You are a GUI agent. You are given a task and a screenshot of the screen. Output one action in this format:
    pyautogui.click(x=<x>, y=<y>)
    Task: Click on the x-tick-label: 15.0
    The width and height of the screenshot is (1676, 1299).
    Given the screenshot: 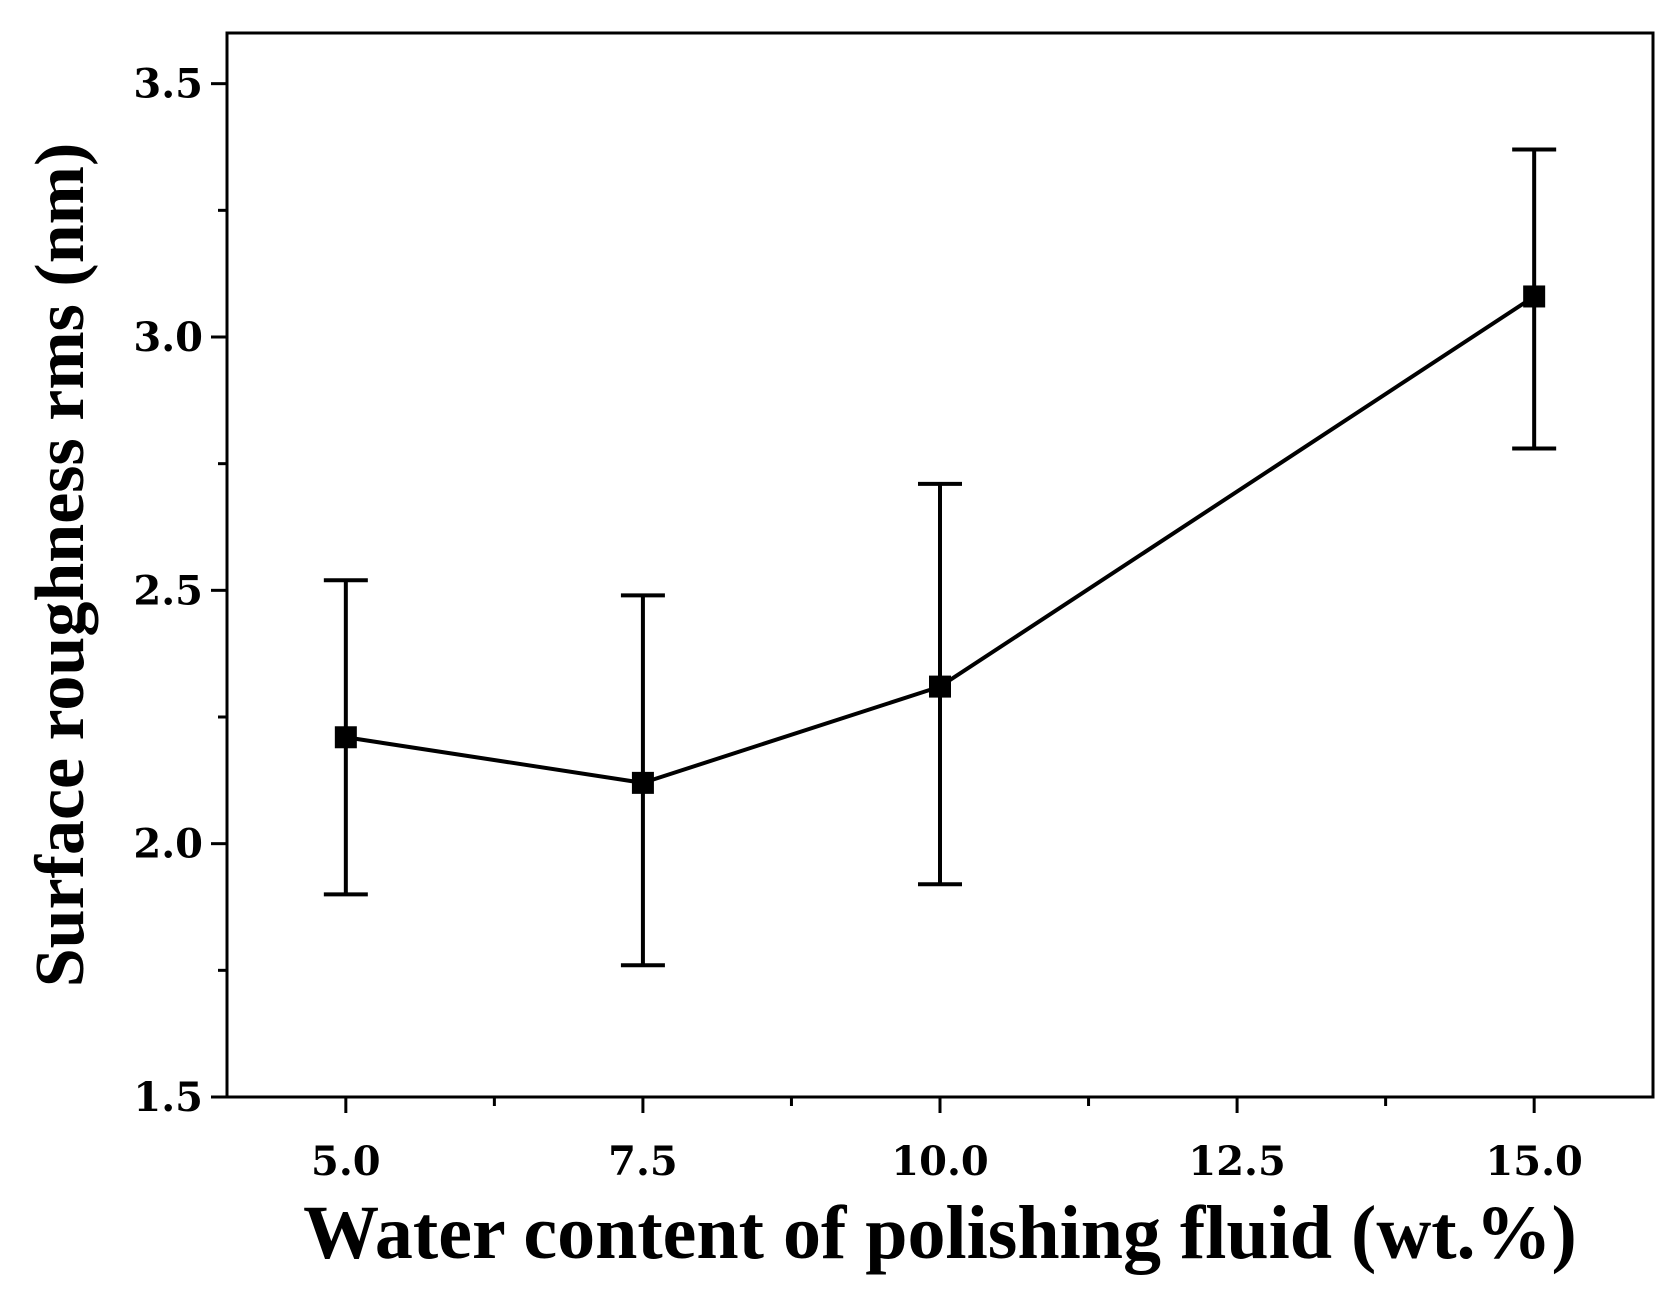 What is the action you would take?
    pyautogui.click(x=1533, y=1161)
    